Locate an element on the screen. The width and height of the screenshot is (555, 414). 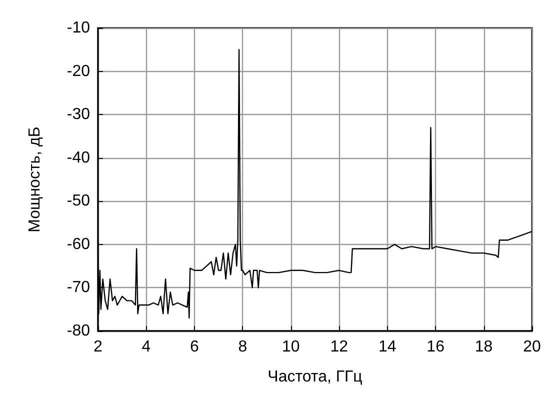
y-tick-label: -30 is located at coordinates (78, 115).